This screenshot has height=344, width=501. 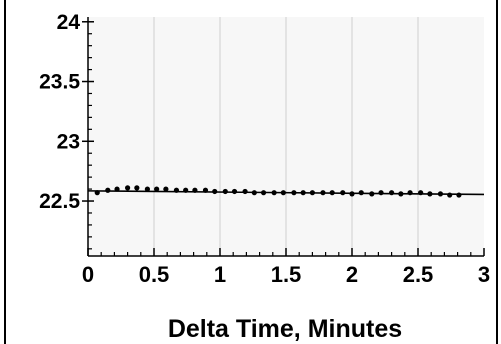 What do you see at coordinates (352, 274) in the screenshot?
I see `x-tick-label: 2` at bounding box center [352, 274].